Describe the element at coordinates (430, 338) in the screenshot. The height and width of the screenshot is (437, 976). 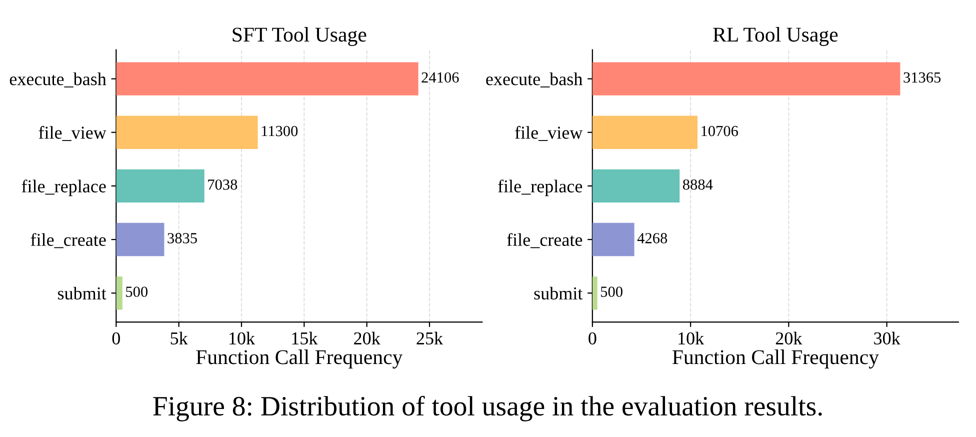
I see `x-tick-label: 25k` at that location.